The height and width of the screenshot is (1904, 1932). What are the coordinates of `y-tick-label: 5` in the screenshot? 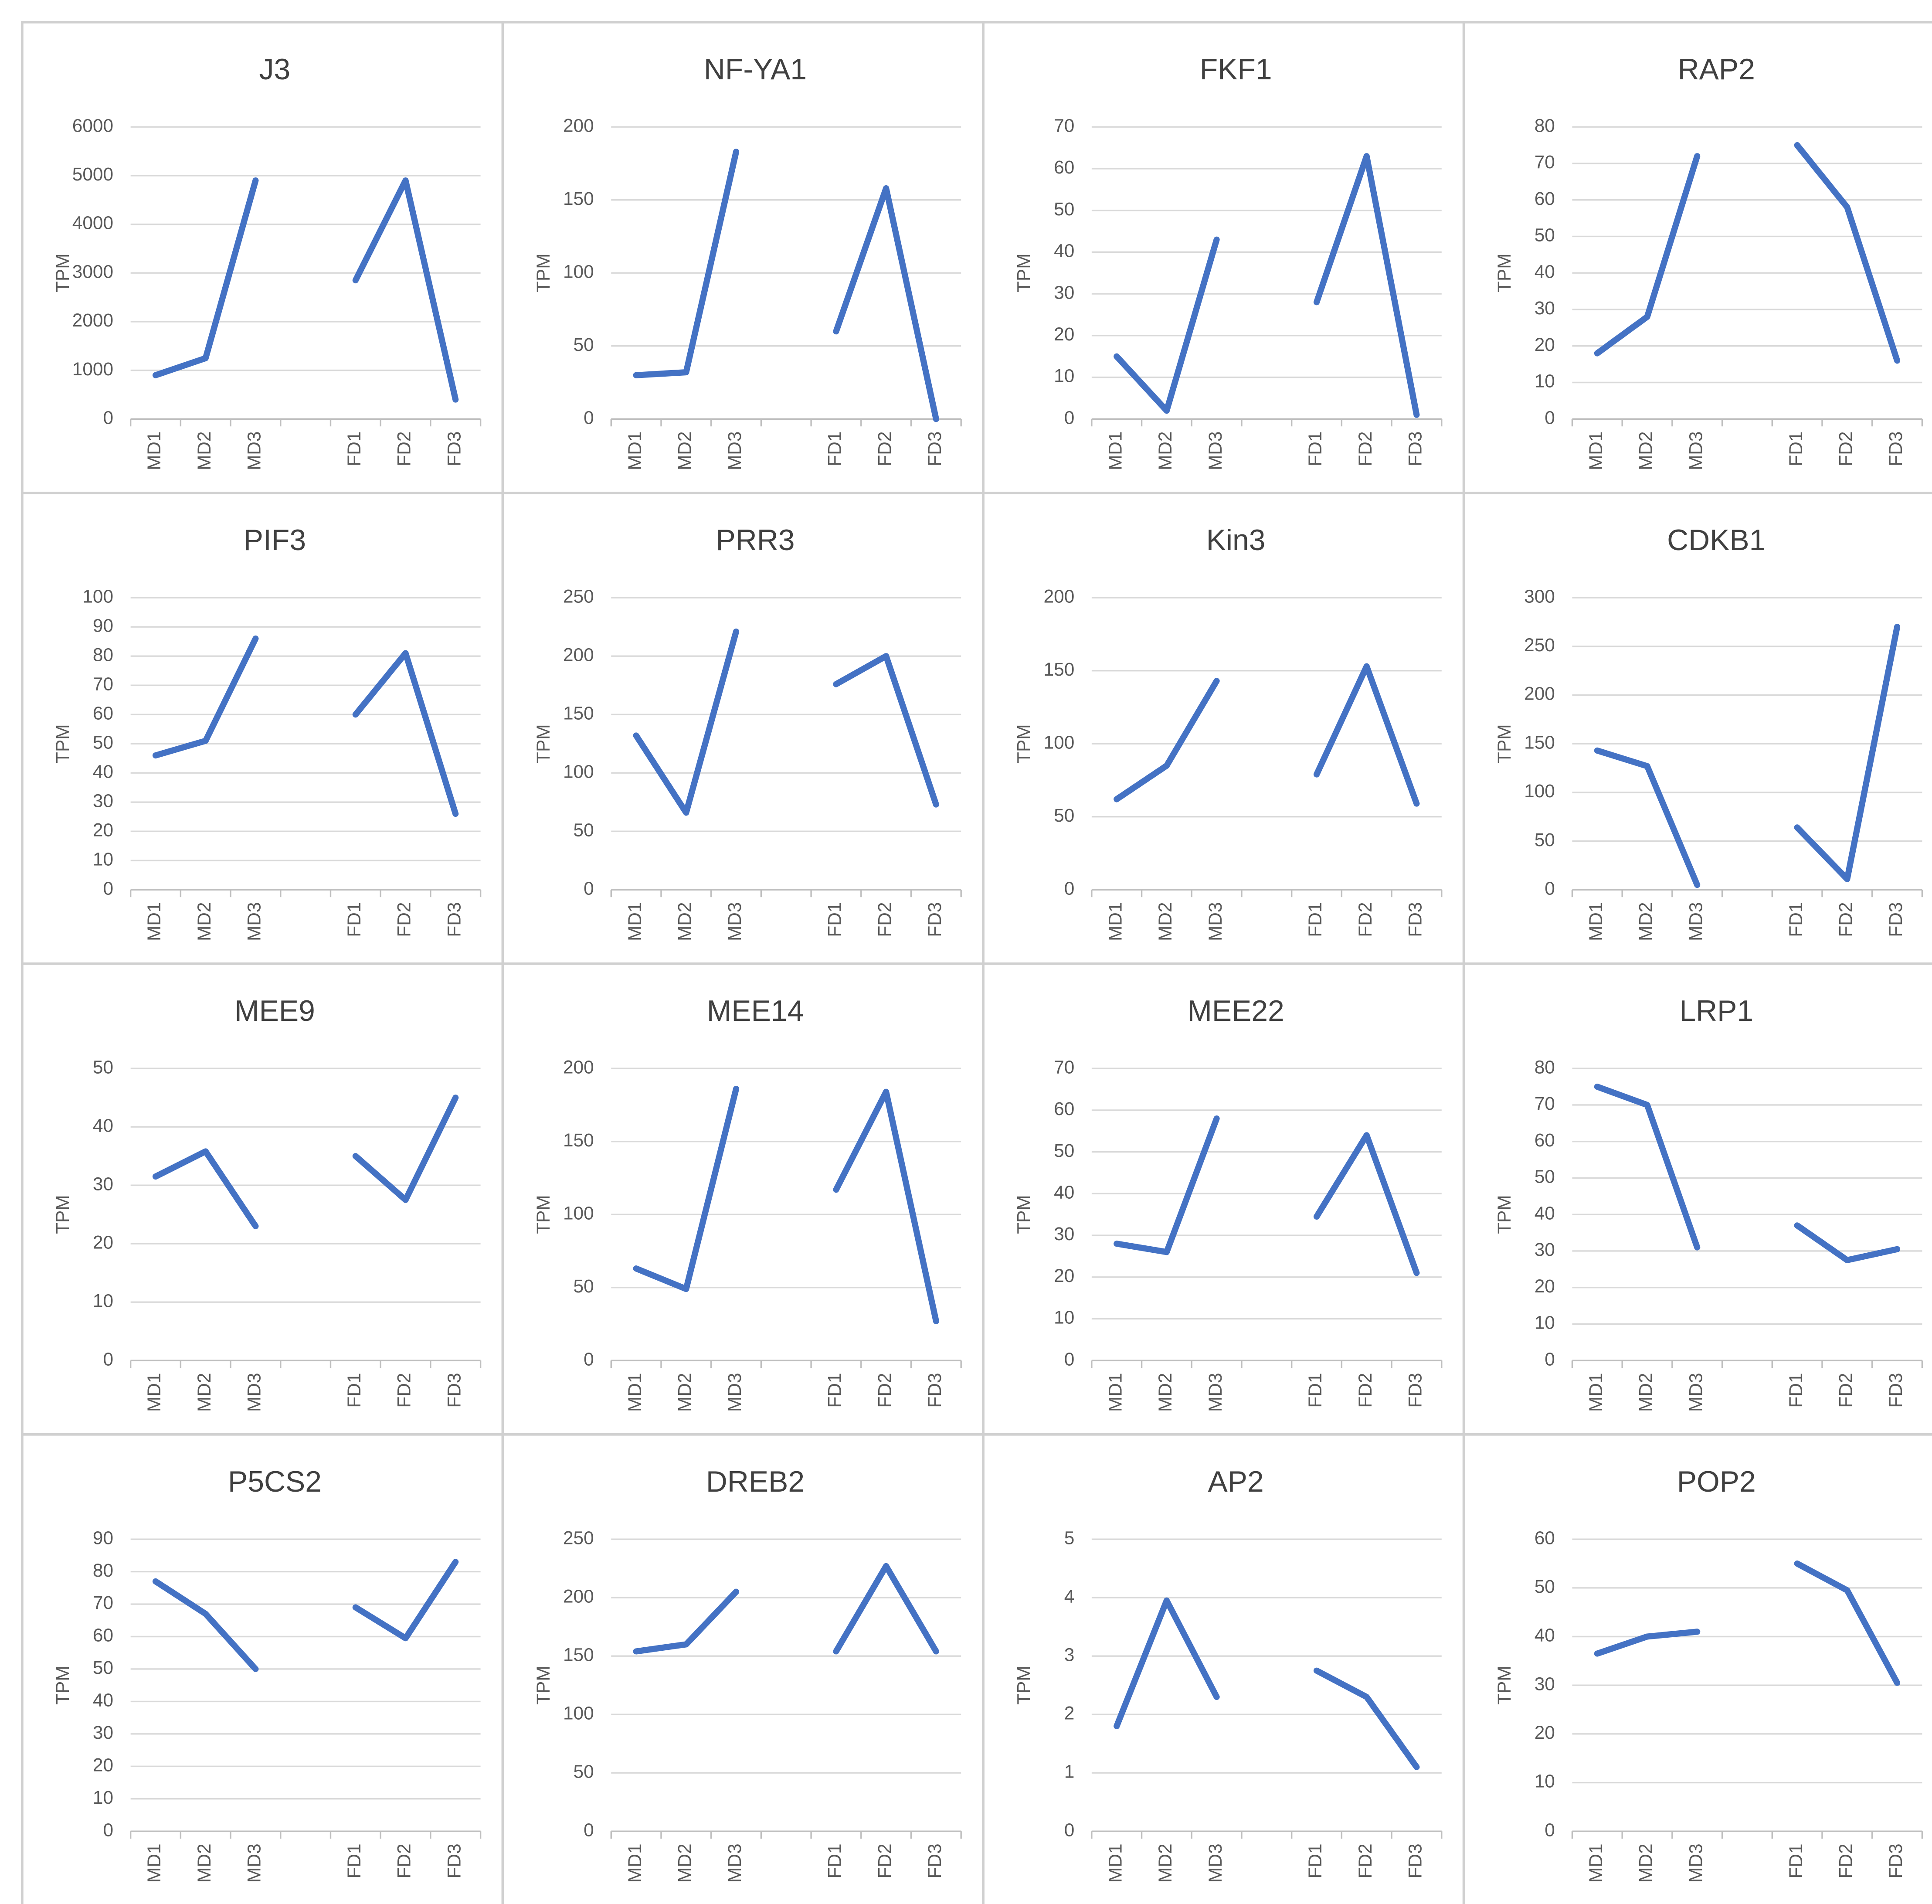 It's located at (1069, 1537).